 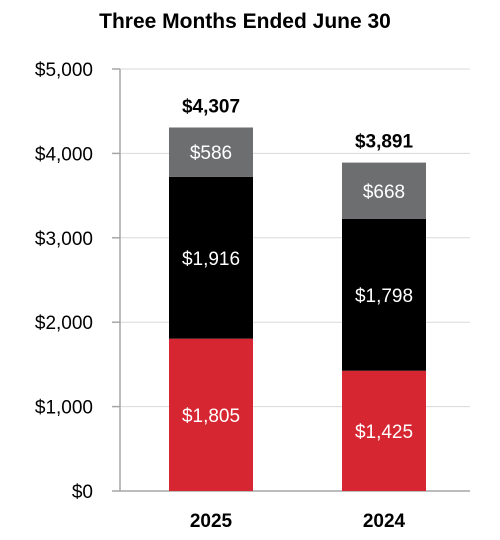 I want to click on y-tick-label: $5,000, so click(x=64, y=70).